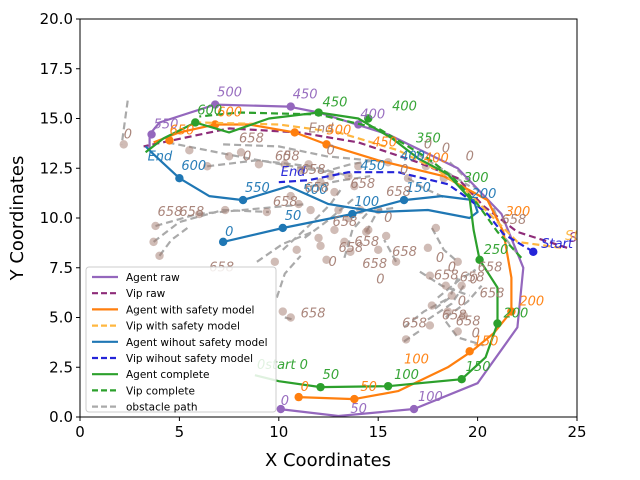 Image resolution: width=640 pixels, height=480 pixels. Describe the element at coordinates (190, 310) in the screenshot. I see `legend-entry-label: Agent with safety model` at that location.